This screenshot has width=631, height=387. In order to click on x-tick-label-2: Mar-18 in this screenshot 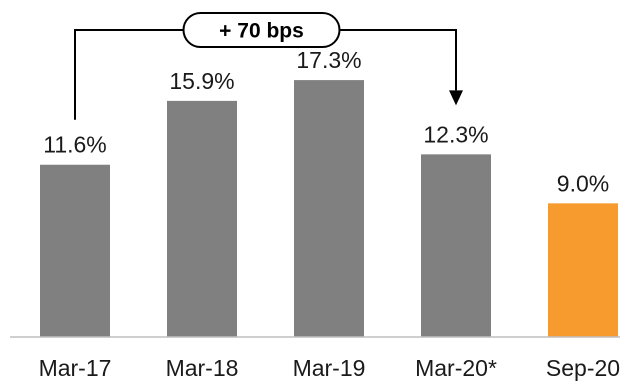, I will do `click(202, 368)`.